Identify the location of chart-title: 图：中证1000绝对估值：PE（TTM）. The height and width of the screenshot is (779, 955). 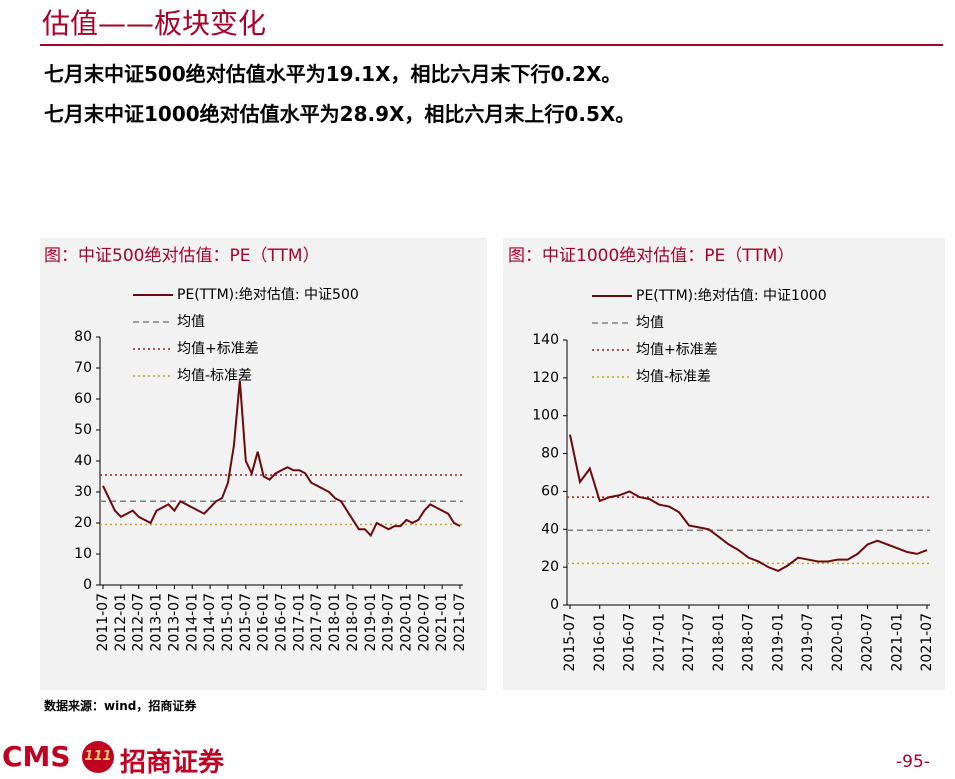
(651, 256).